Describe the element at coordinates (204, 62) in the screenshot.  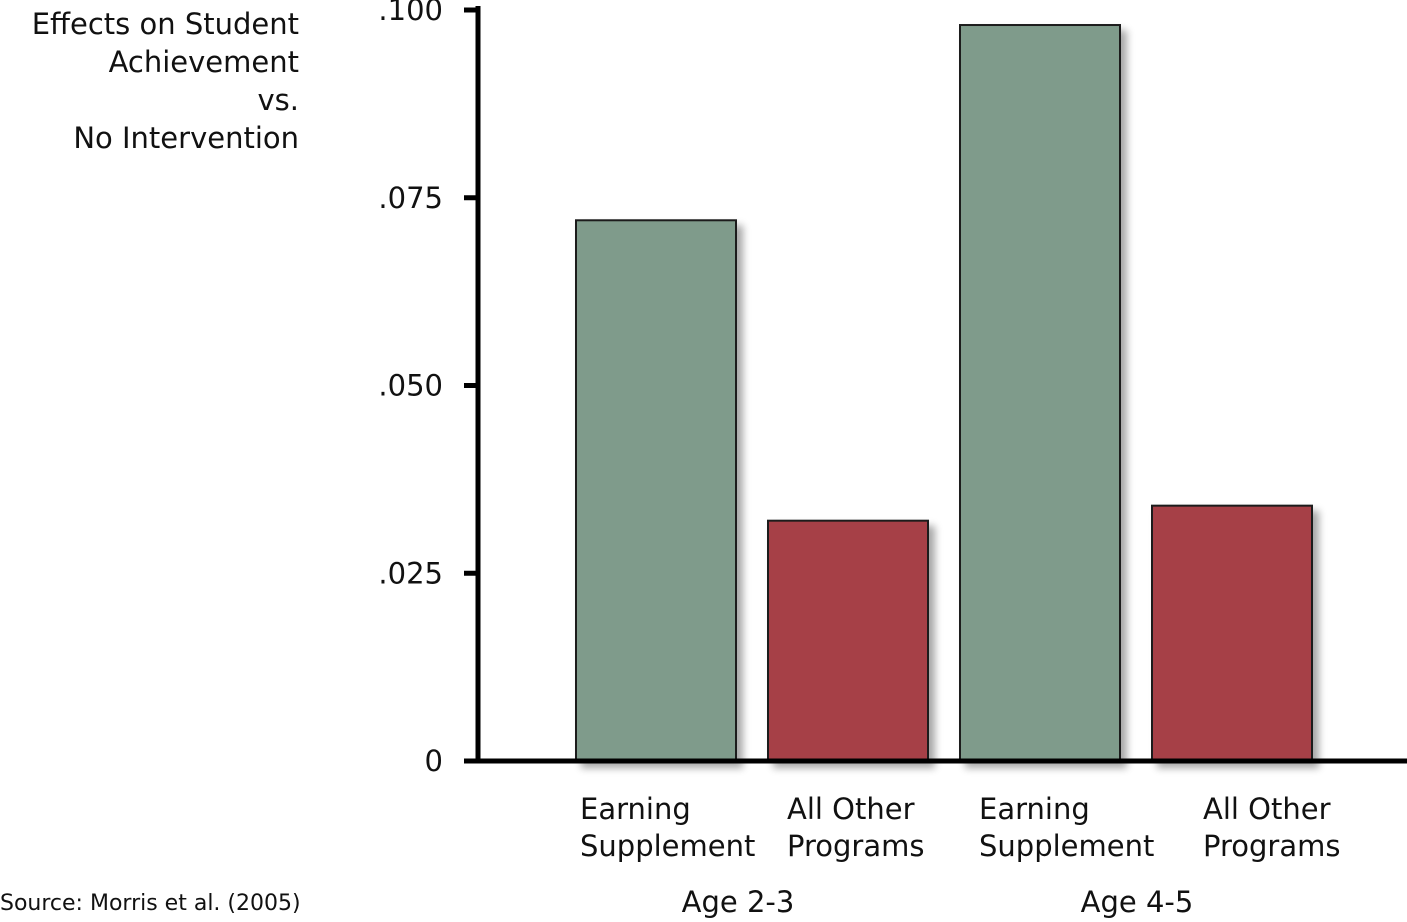
I see `y-axis-label-line: Achievement` at that location.